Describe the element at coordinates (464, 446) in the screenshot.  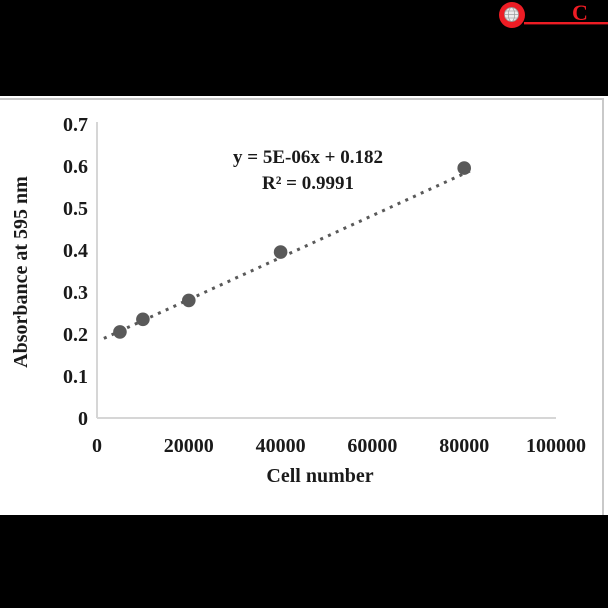
I see `x-tick-label: 80000` at that location.